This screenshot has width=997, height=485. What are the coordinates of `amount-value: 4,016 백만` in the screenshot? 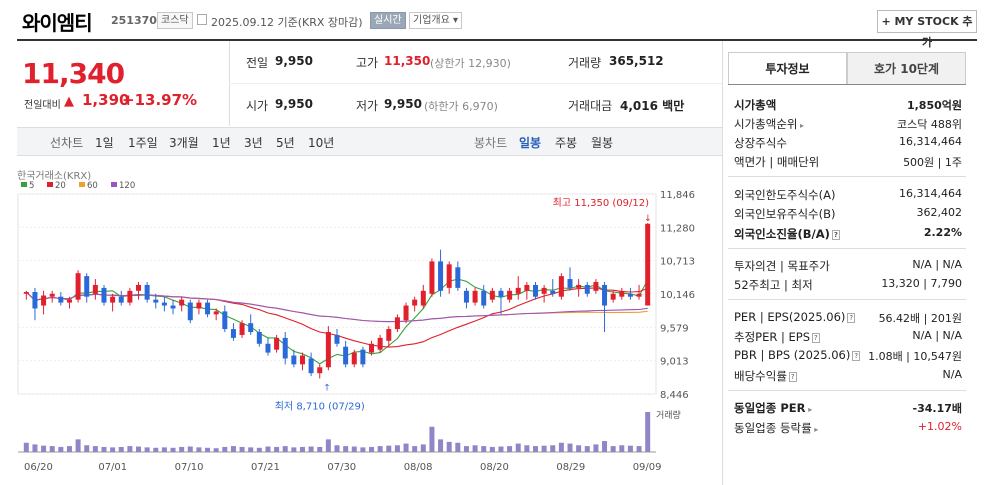 It's located at (652, 105).